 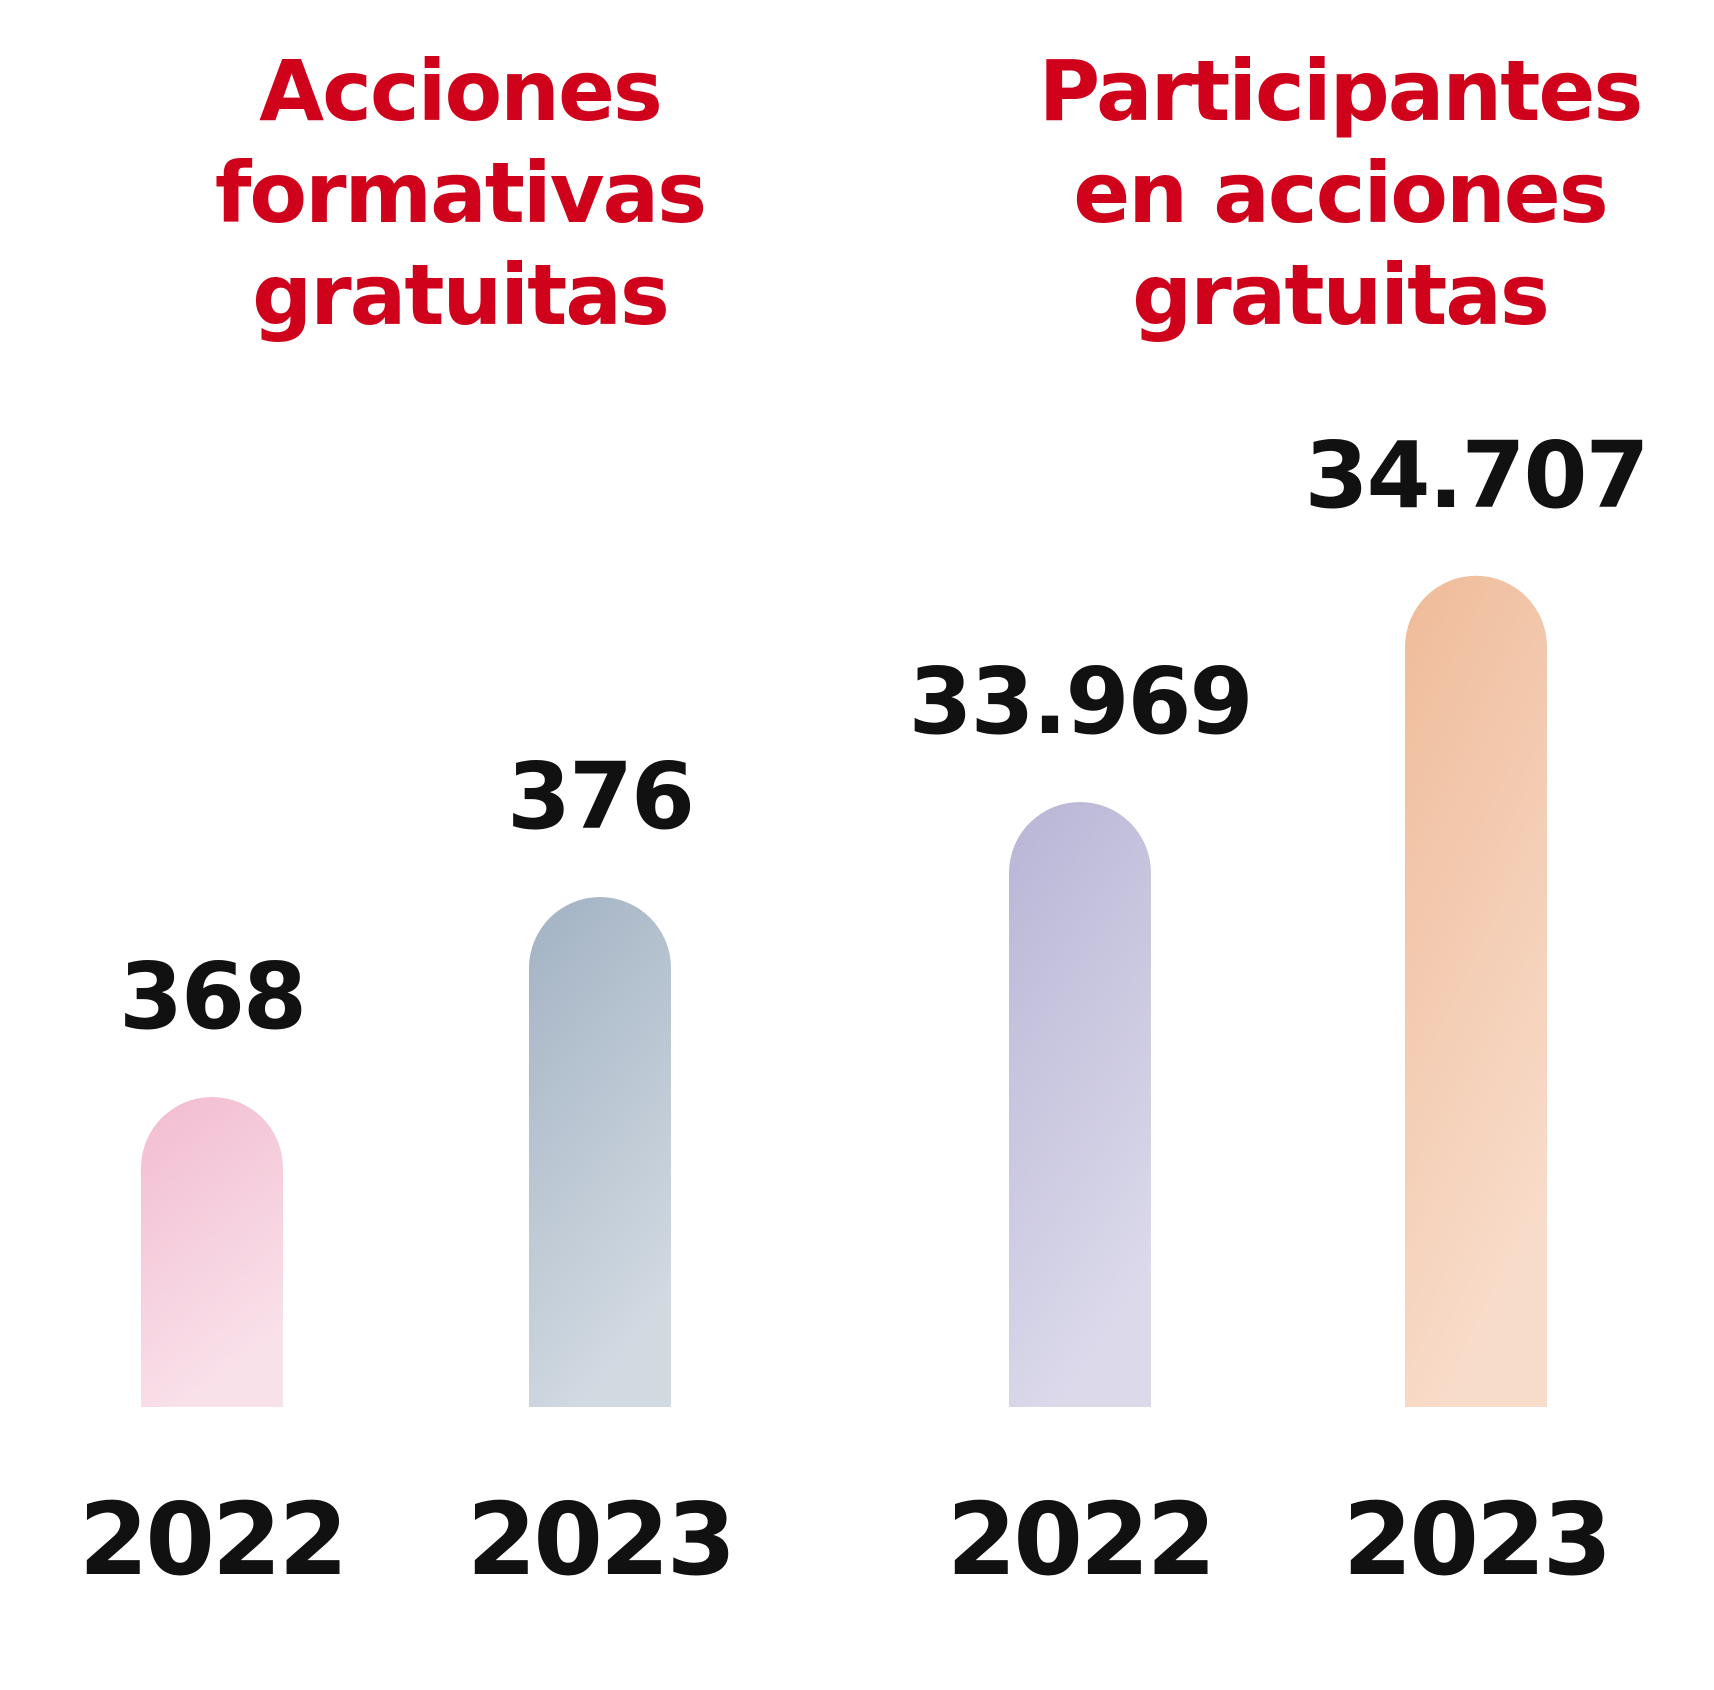 I want to click on chart-title-acciones: Acciones formativas gratuitas, so click(x=460, y=193).